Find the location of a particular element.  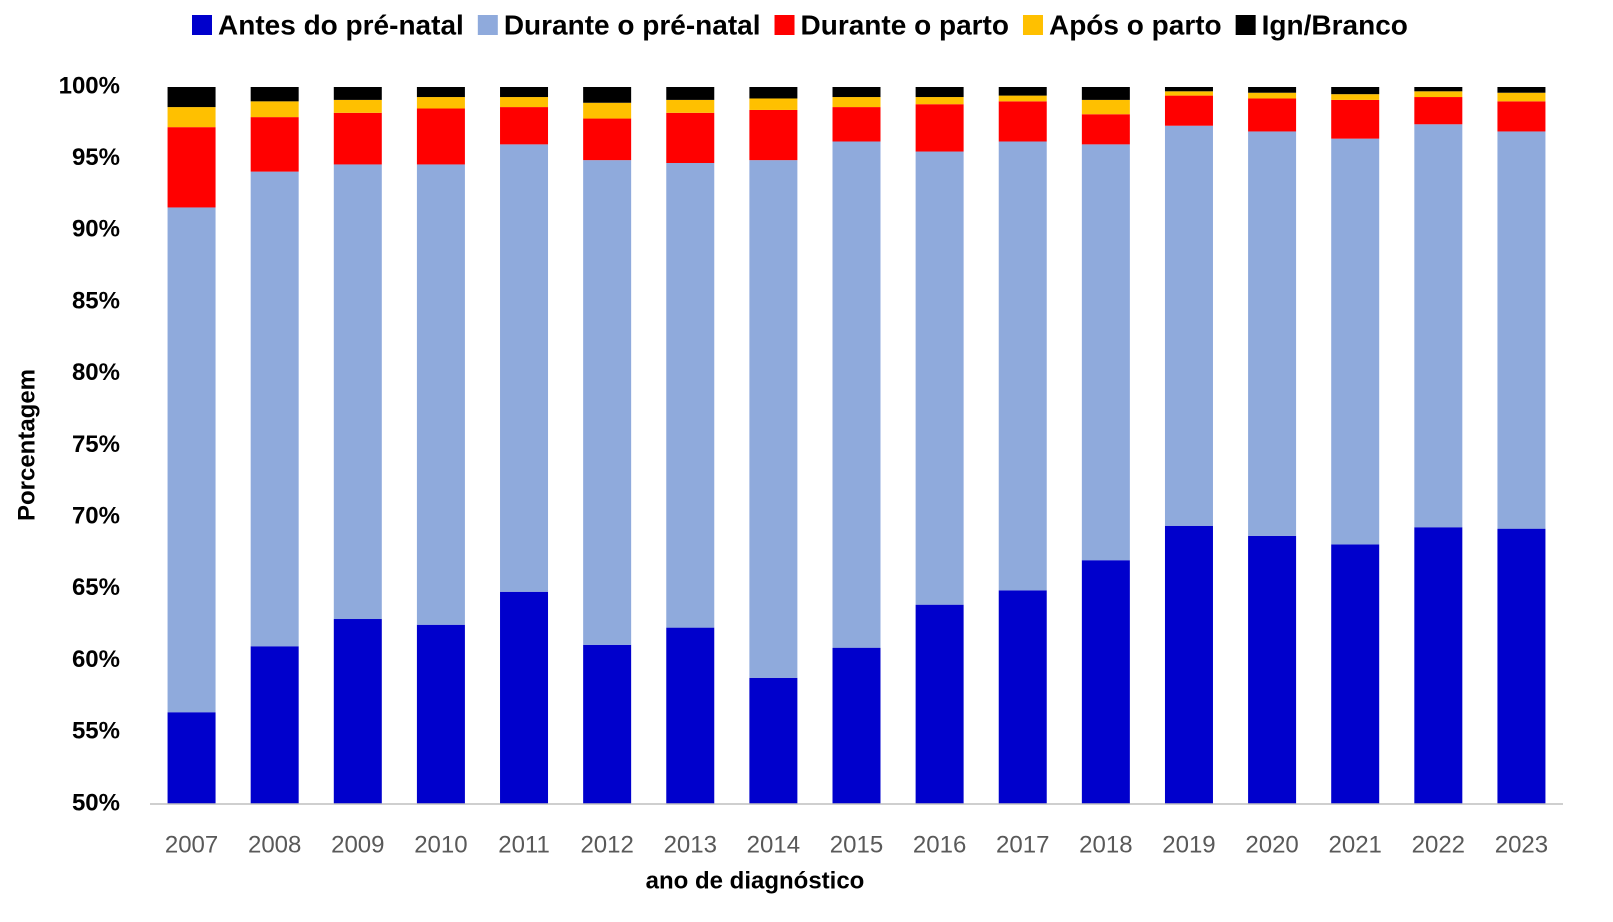

x-axis-title: ano de diagnóstico is located at coordinates (755, 880).